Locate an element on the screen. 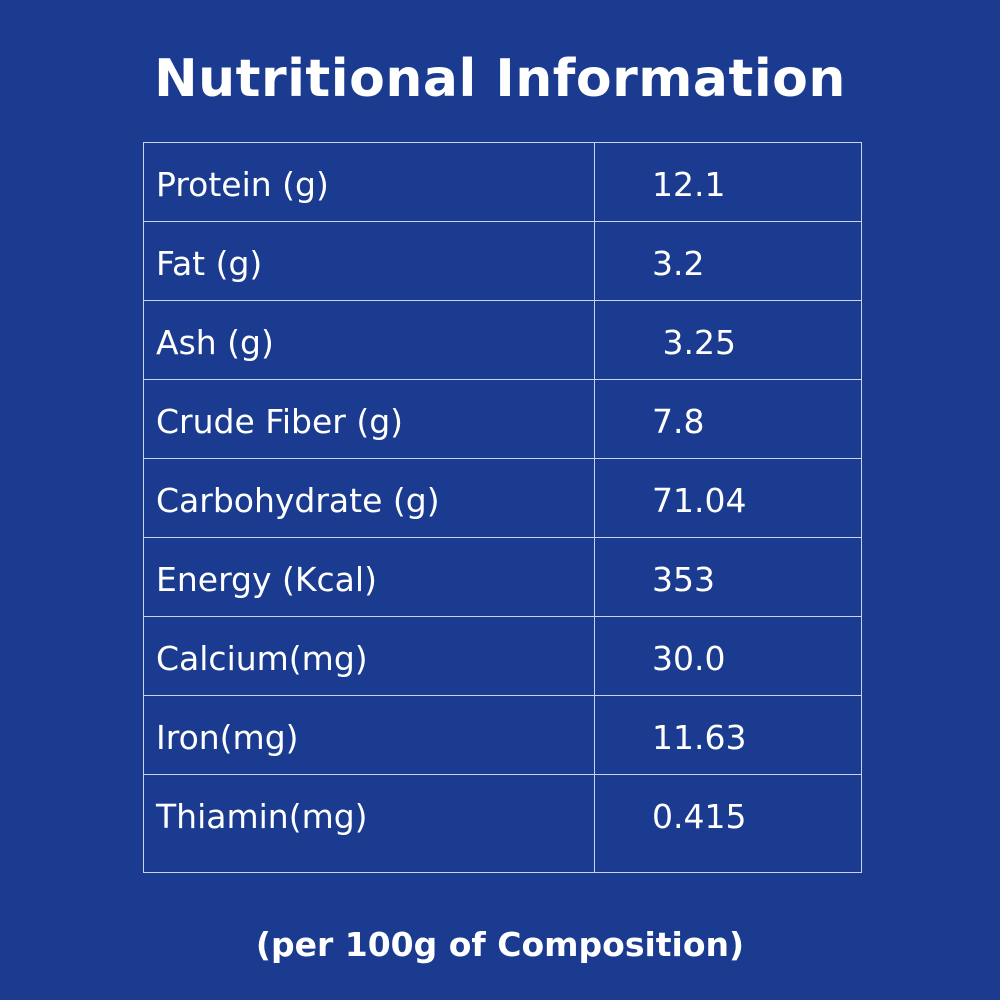 The image size is (1000, 1000). composition-footnote: (per 100g of Composition) is located at coordinates (500, 944).